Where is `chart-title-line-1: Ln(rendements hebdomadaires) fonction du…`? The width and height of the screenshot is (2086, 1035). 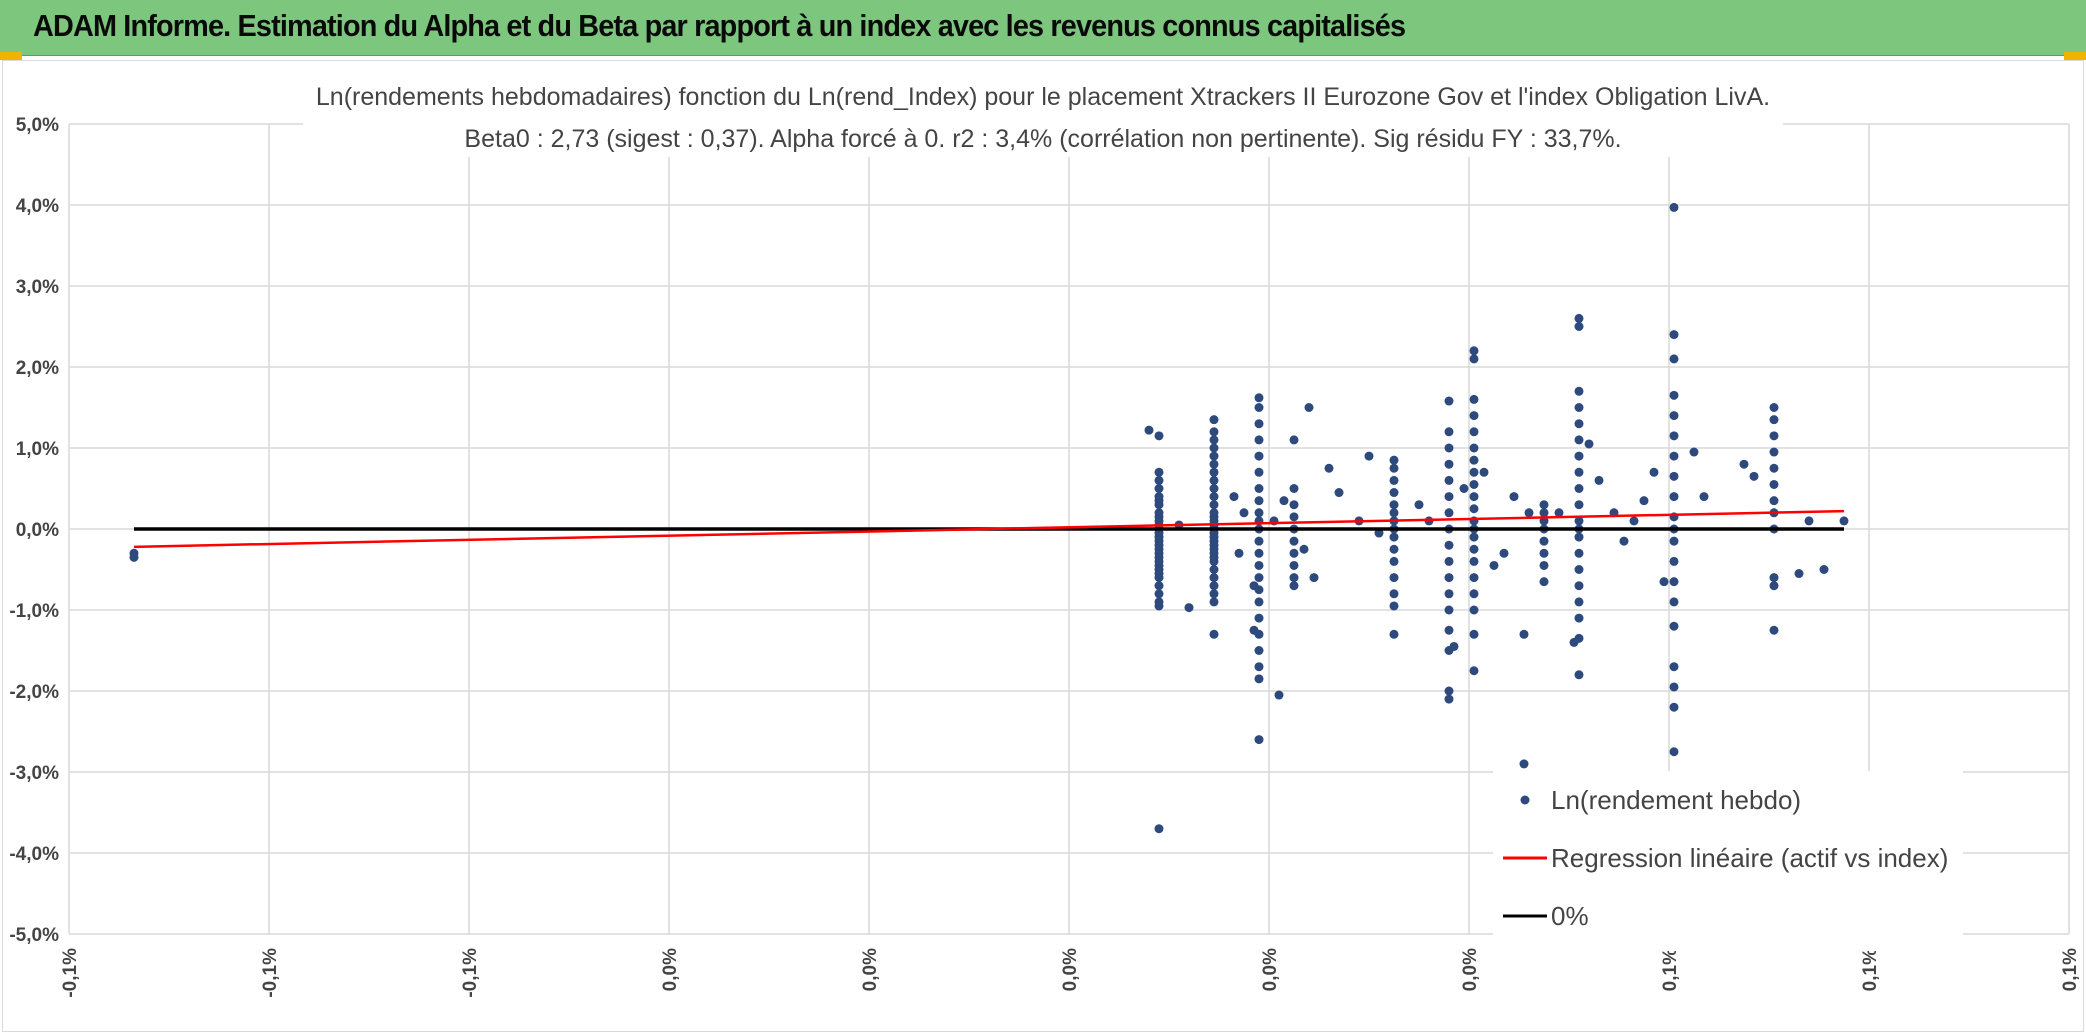 chart-title-line-1: Ln(rendements hebdomadaires) fonction du… is located at coordinates (1043, 97).